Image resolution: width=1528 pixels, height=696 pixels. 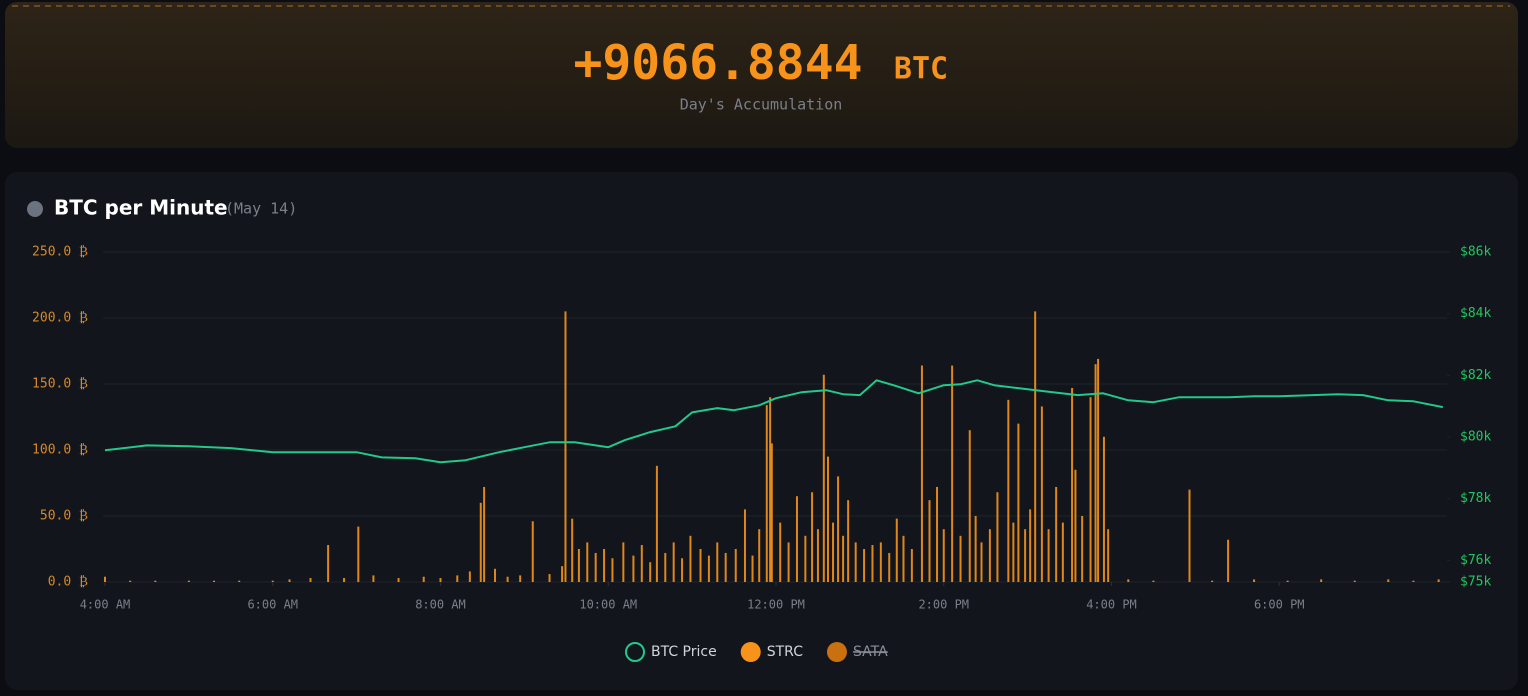 What do you see at coordinates (776, 605) in the screenshot?
I see `x-tick-label: 12:00 PM` at bounding box center [776, 605].